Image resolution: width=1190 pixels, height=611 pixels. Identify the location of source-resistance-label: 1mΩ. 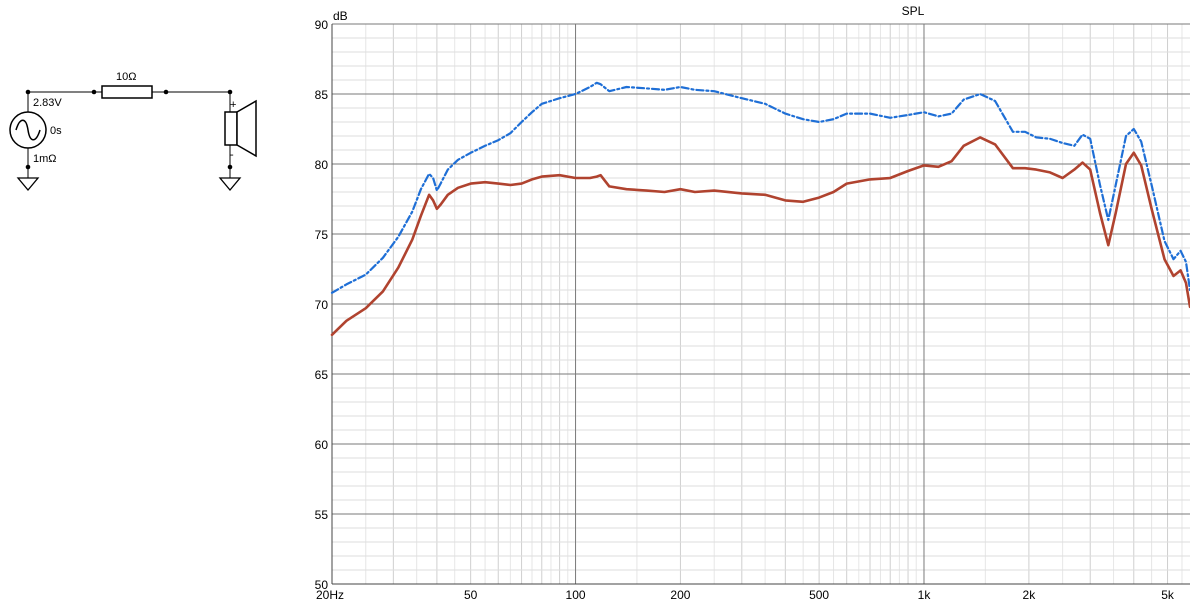
(45, 159).